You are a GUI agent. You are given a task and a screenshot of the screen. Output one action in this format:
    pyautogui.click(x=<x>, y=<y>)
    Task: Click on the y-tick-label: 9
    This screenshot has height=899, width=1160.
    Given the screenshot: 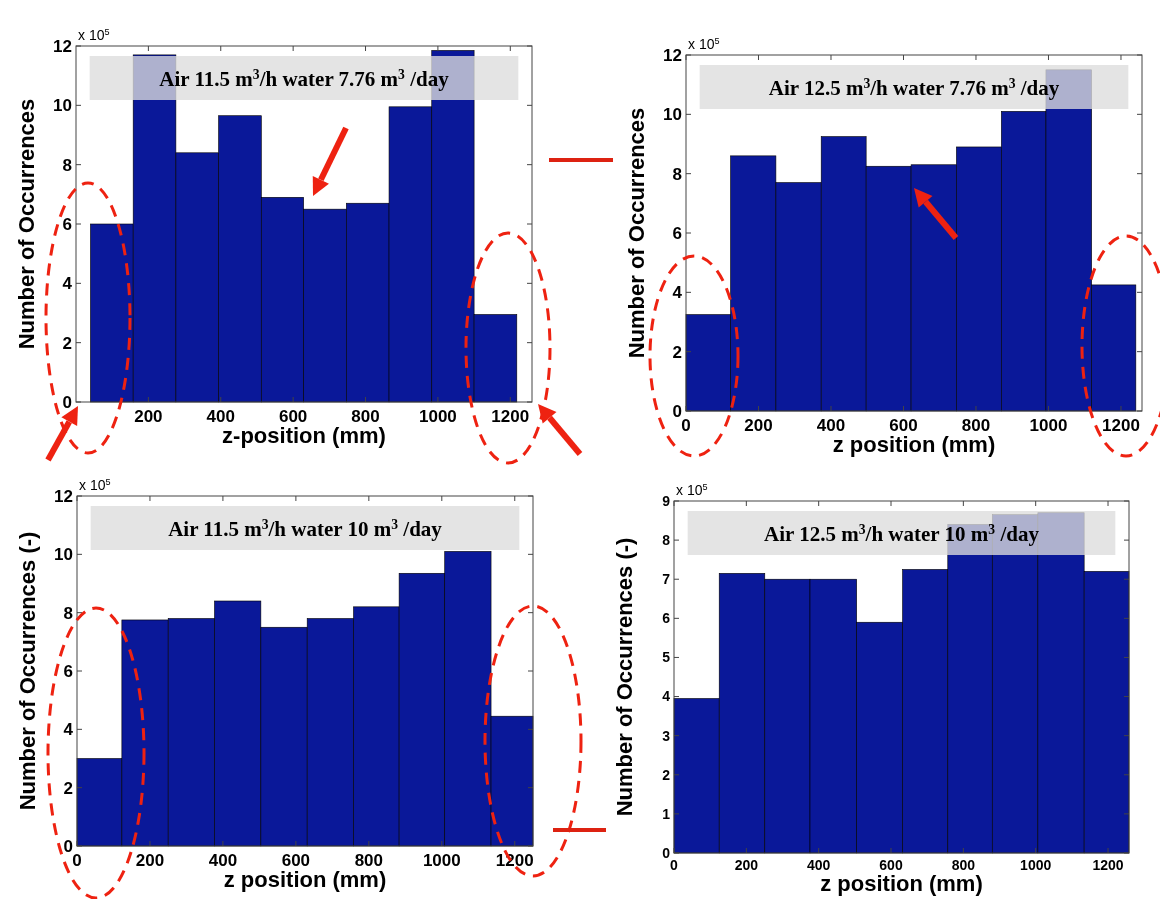 What is the action you would take?
    pyautogui.click(x=666, y=500)
    